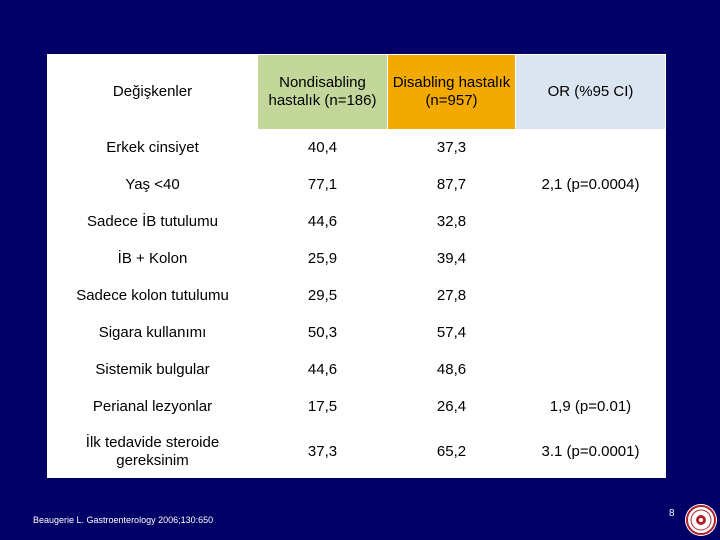  I want to click on disabling-value: 32,8, so click(451, 222).